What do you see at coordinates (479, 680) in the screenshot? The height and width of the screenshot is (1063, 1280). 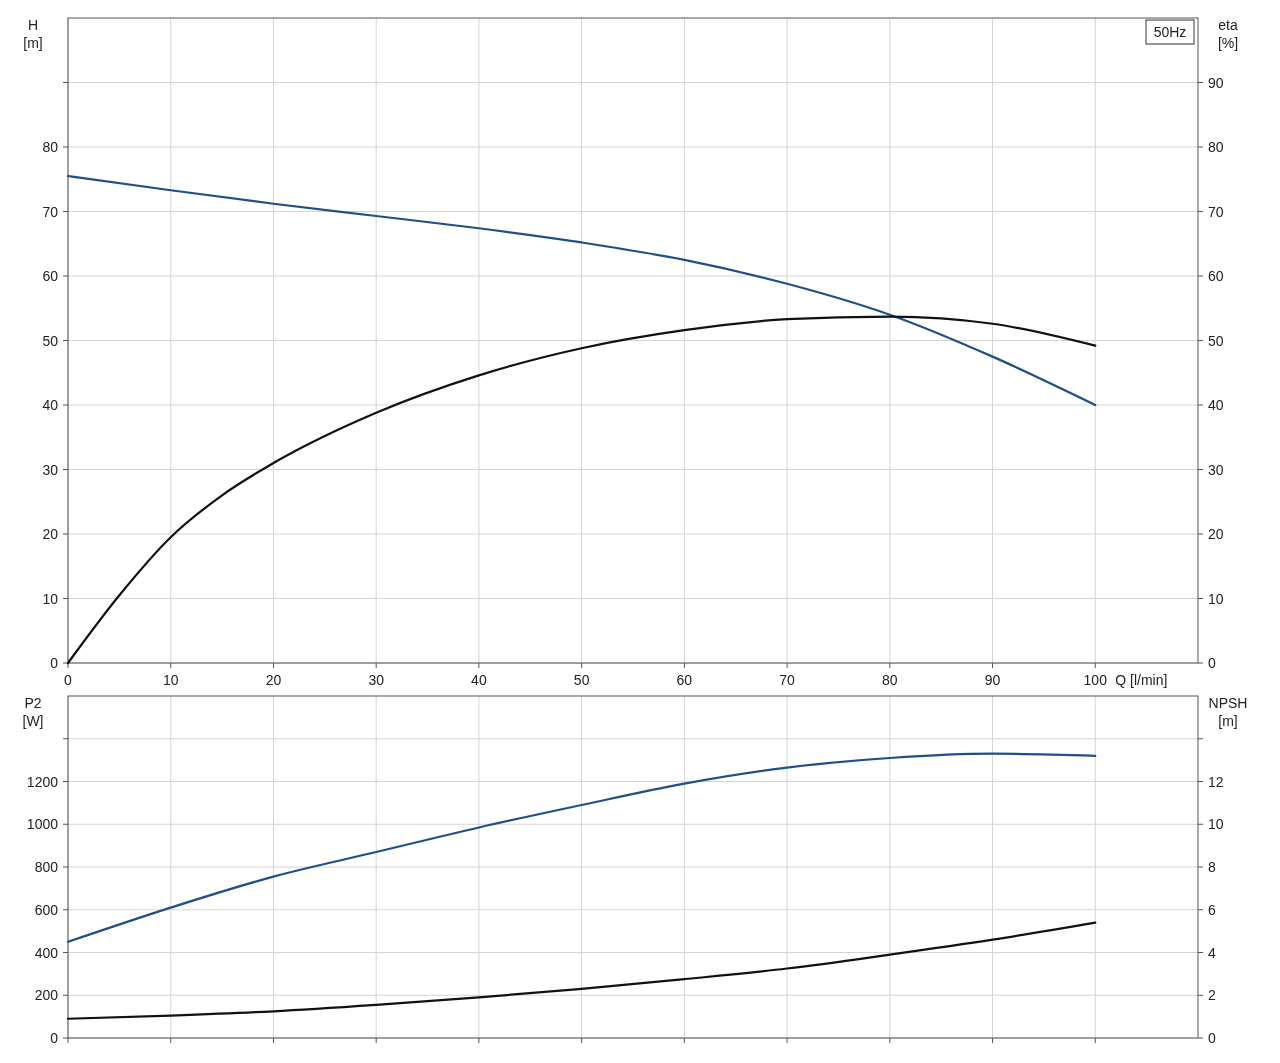 I see `x-tick-label: 40` at bounding box center [479, 680].